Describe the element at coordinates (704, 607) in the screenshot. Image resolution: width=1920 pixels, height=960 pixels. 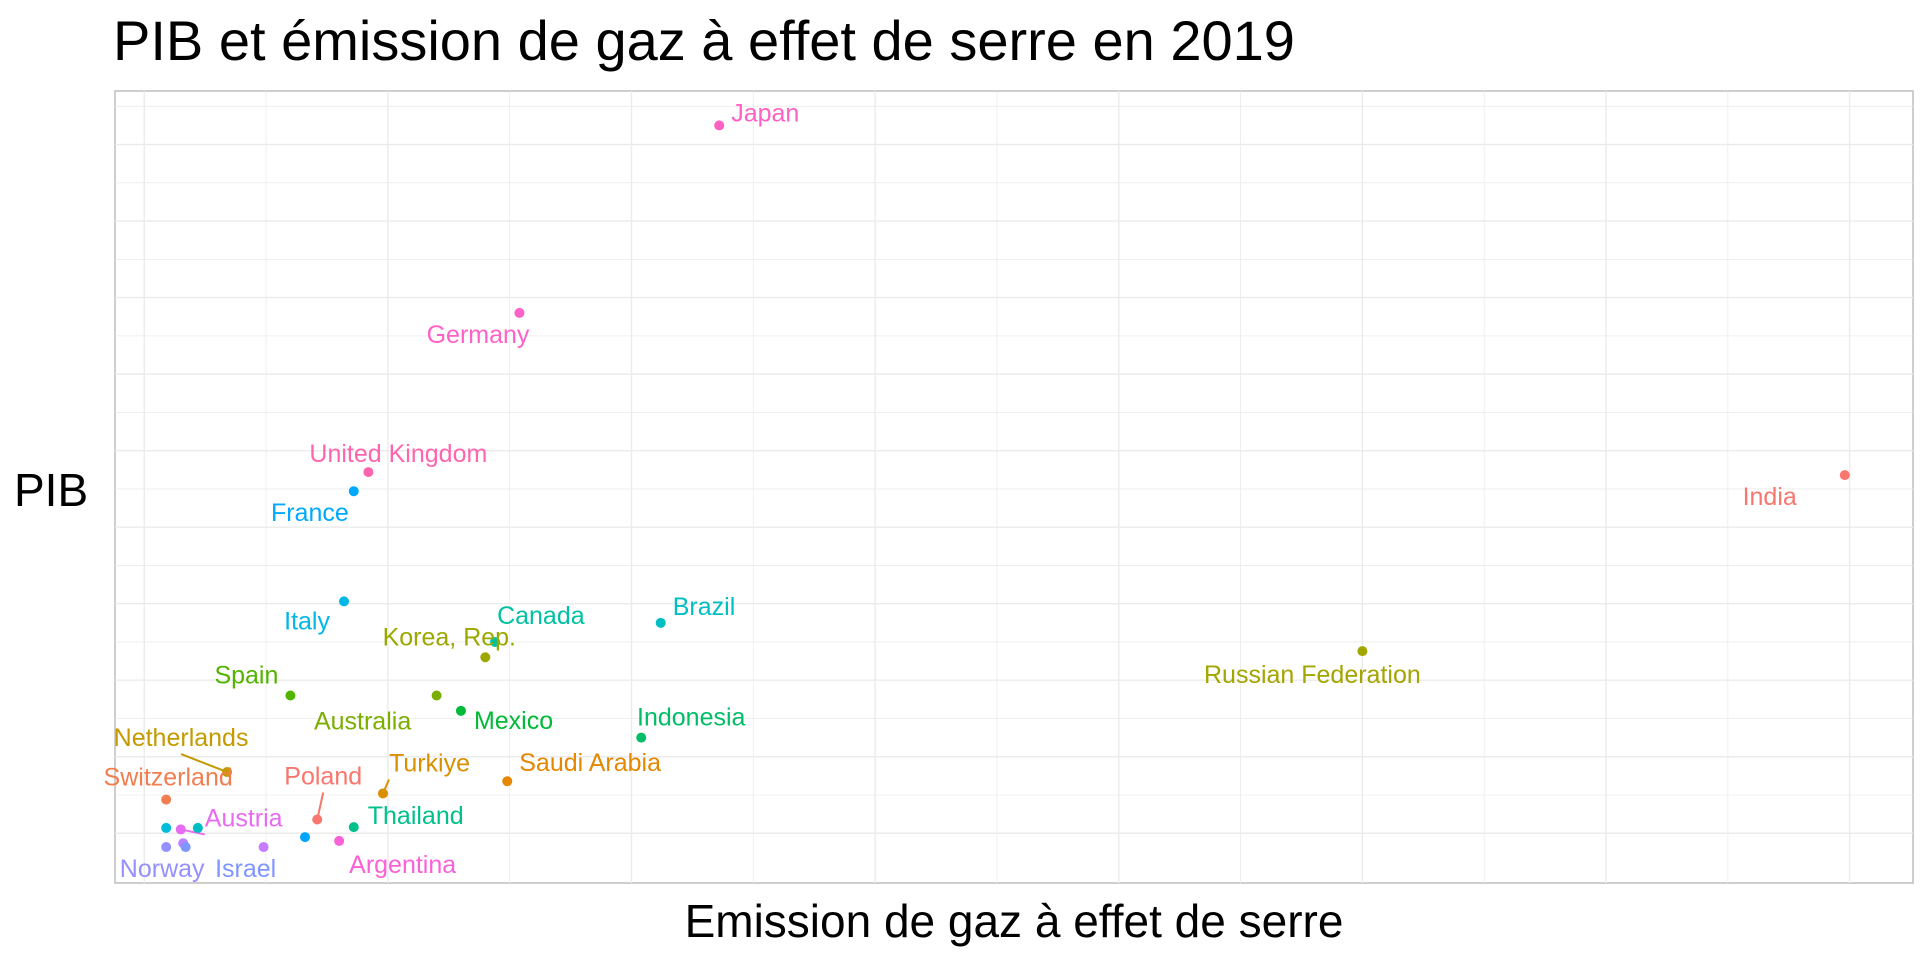
I see `point-label: Brazil` at that location.